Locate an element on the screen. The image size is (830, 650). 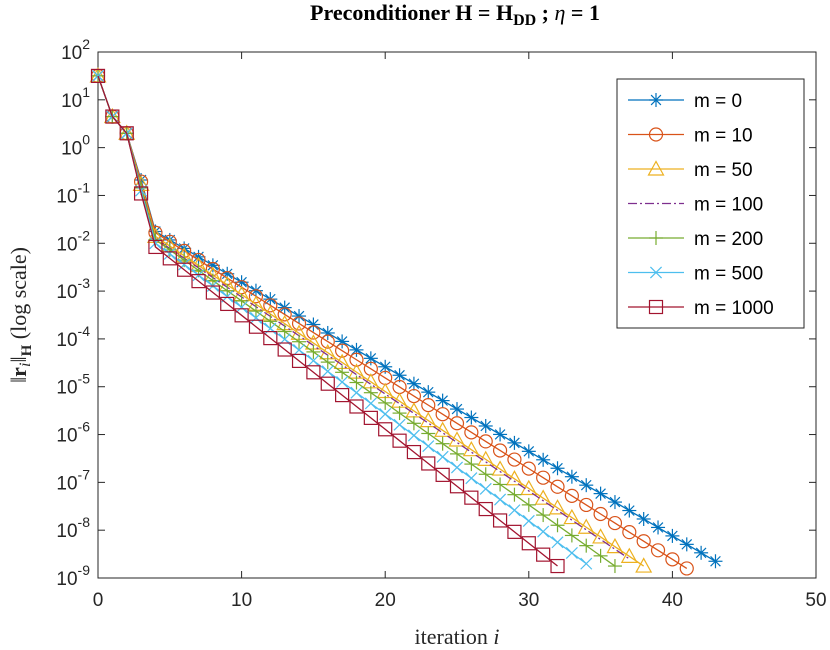
y-tick-label: 10⁻³ is located at coordinates (73, 289).